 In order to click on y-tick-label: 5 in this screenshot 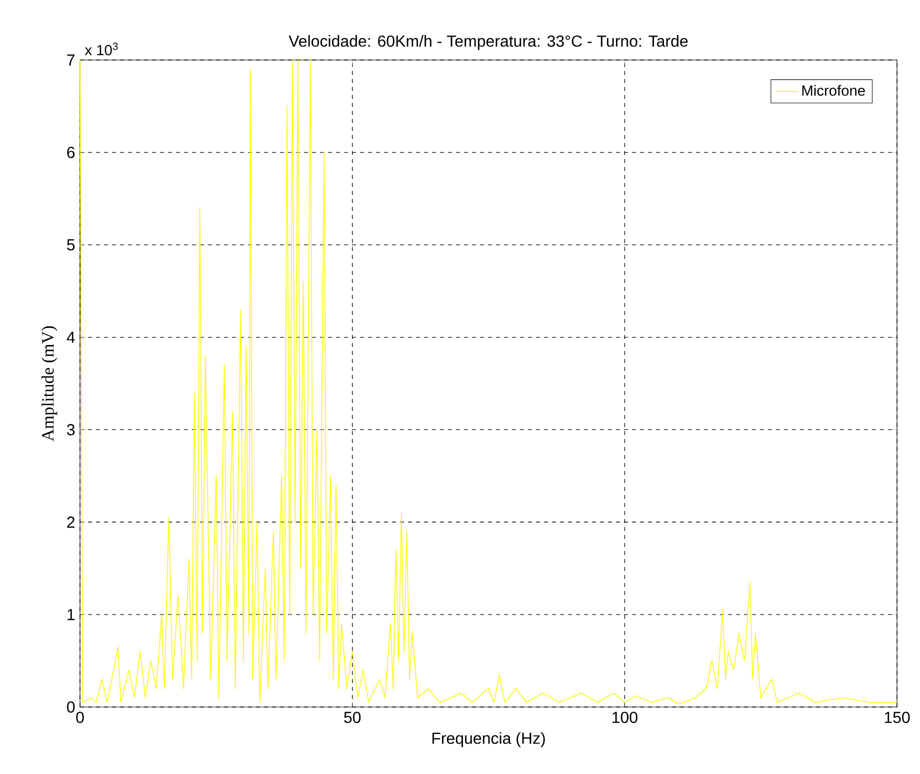, I will do `click(71, 244)`.